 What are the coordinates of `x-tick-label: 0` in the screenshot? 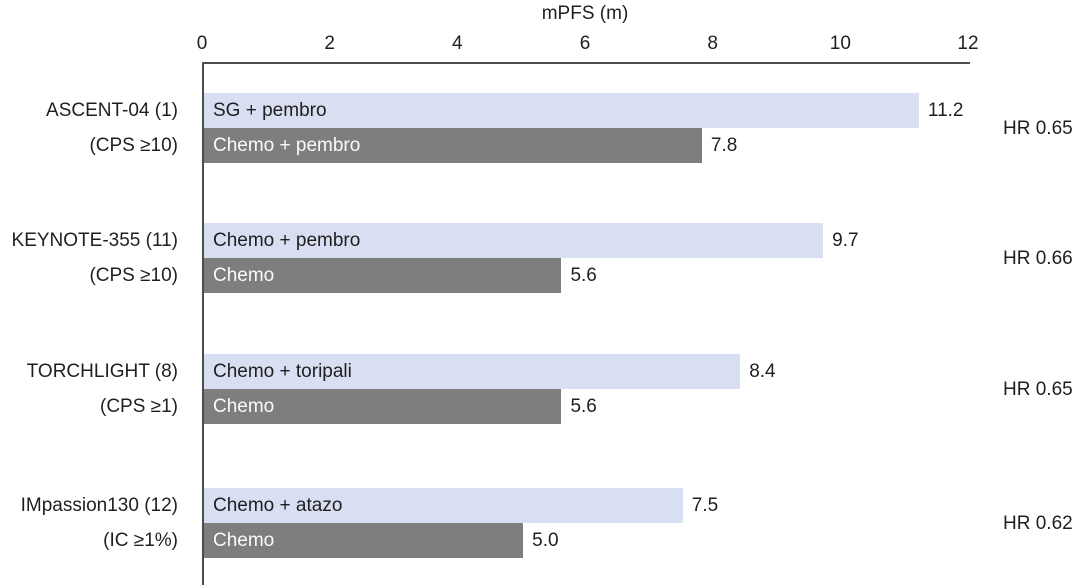 It's located at (202, 43).